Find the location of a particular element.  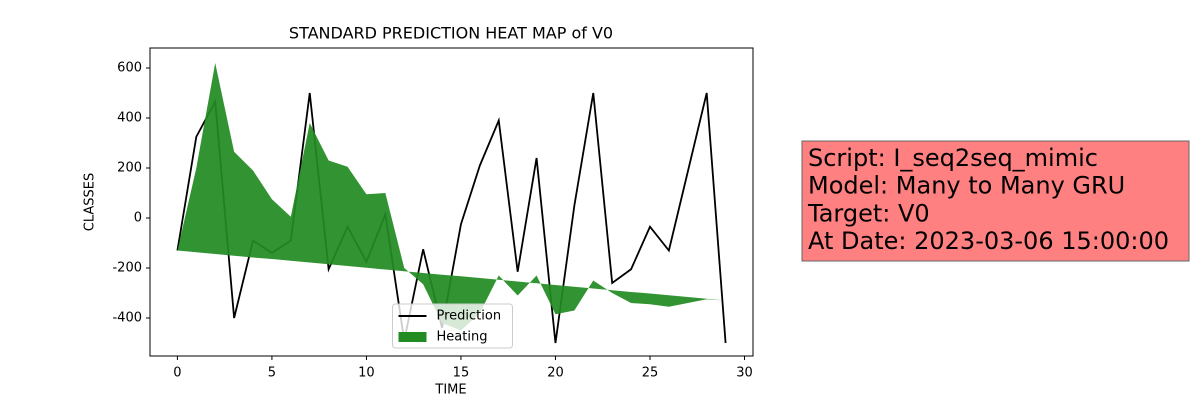

annotation-line: Script: I_seq2seq_mimic is located at coordinates (953, 158).